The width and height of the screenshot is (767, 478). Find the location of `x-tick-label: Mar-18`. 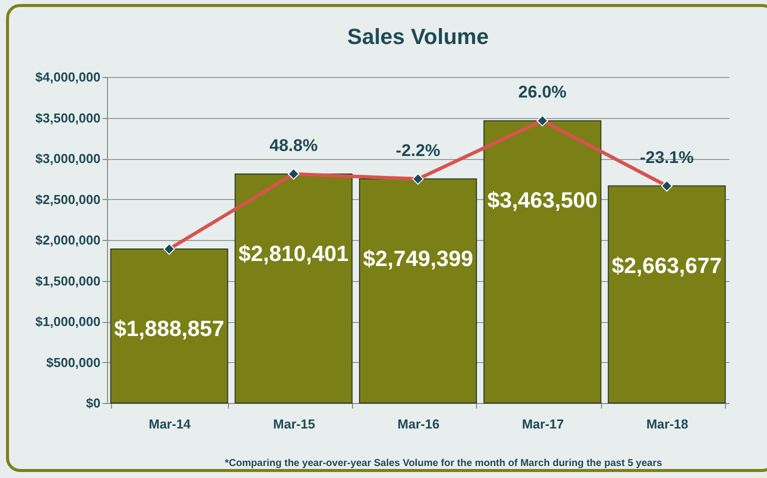

x-tick-label: Mar-18 is located at coordinates (667, 424).